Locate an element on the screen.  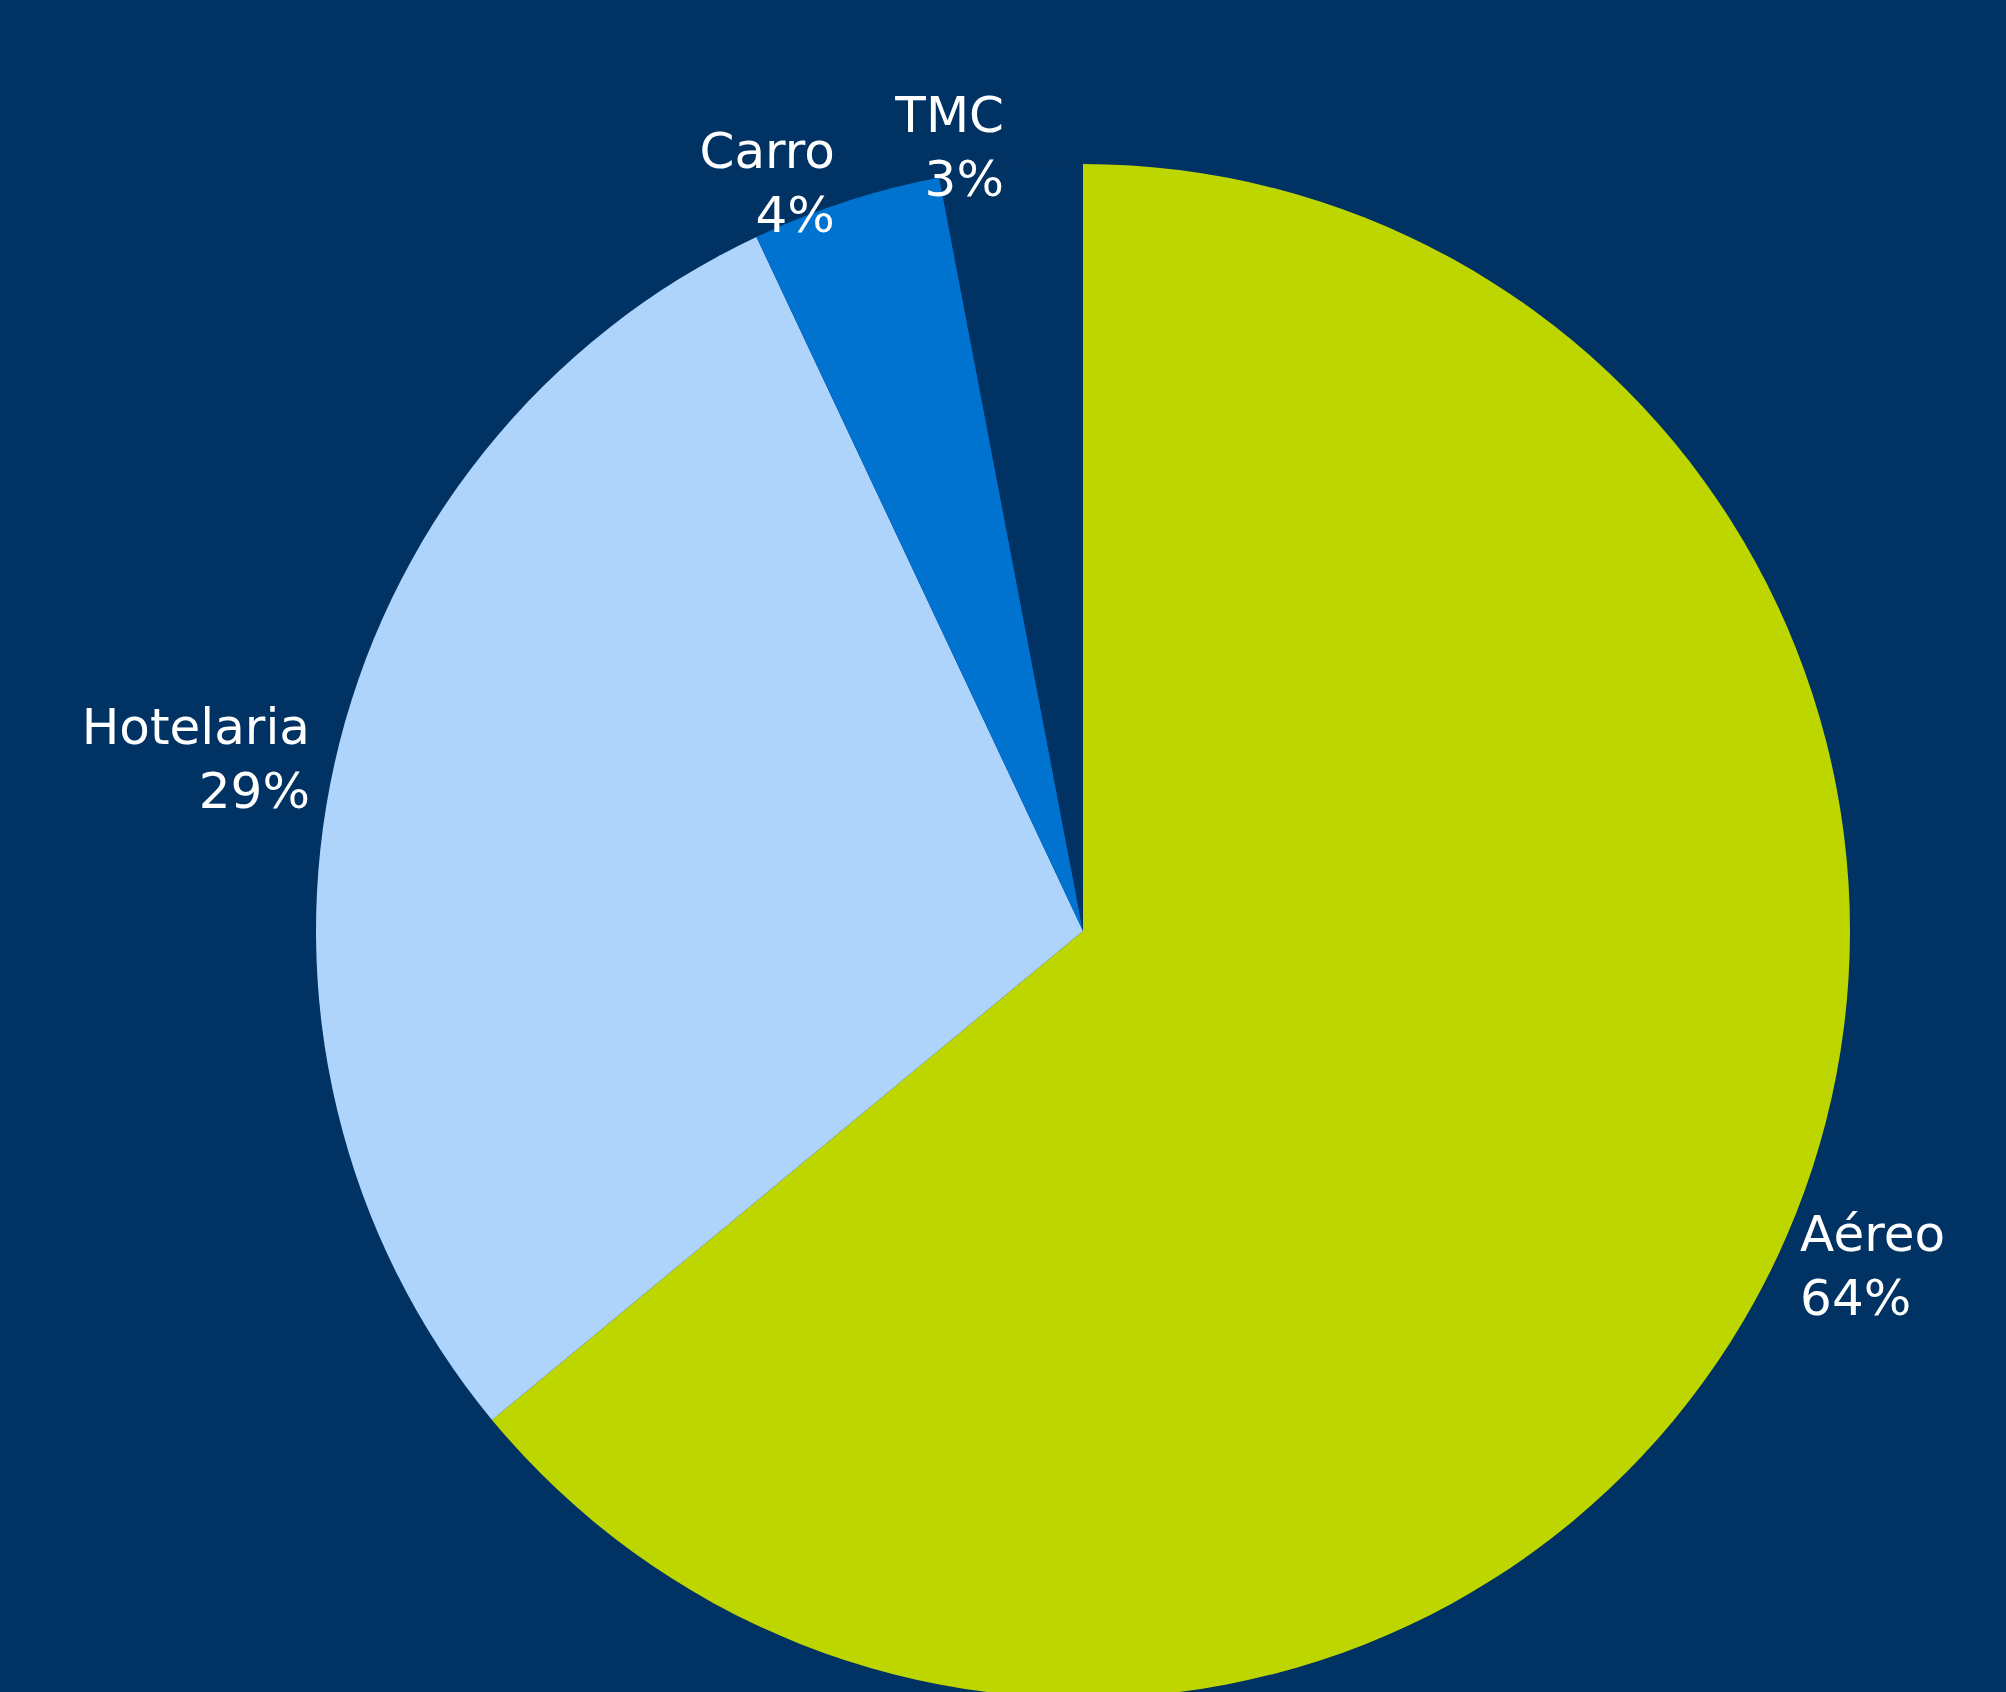
data-label: 4% is located at coordinates (795, 214).